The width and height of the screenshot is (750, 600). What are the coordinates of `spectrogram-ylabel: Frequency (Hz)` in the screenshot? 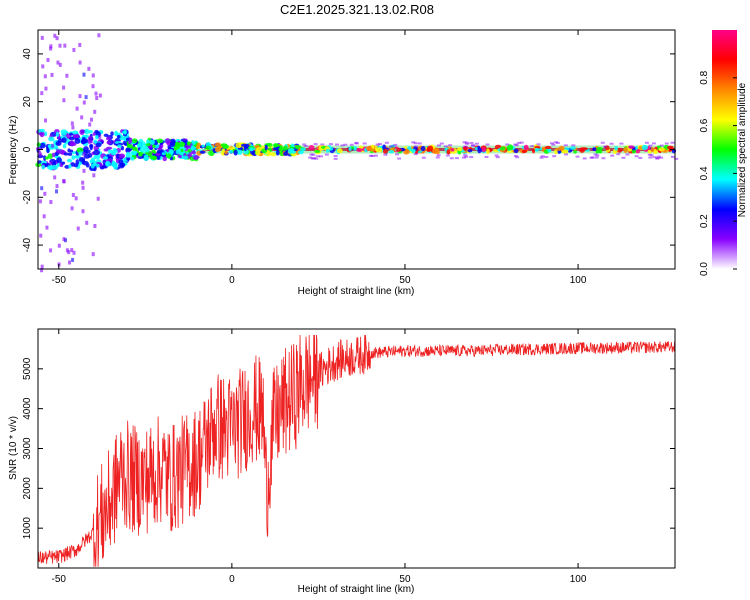 It's located at (13, 150).